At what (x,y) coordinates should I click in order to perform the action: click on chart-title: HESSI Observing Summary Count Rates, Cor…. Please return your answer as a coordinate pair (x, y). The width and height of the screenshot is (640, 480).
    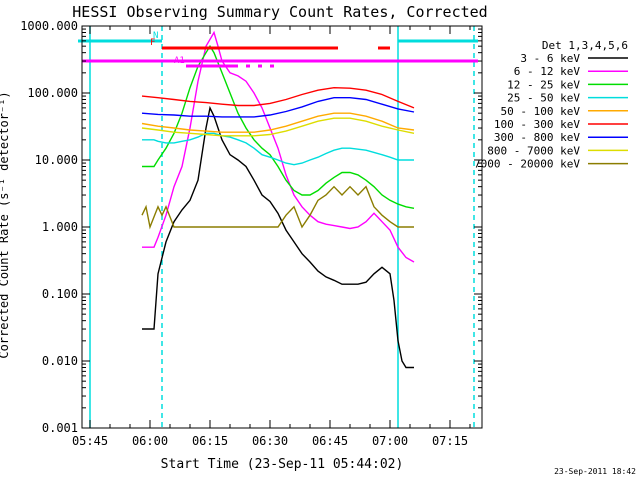
    Looking at the image, I should click on (279, 12).